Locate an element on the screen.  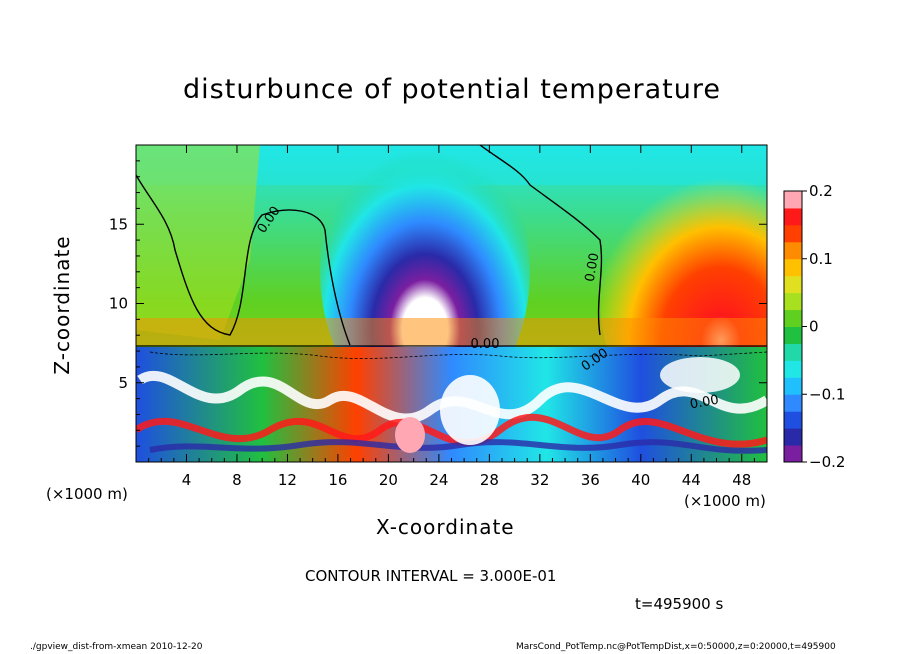
x-tick-label: 20 is located at coordinates (388, 480).